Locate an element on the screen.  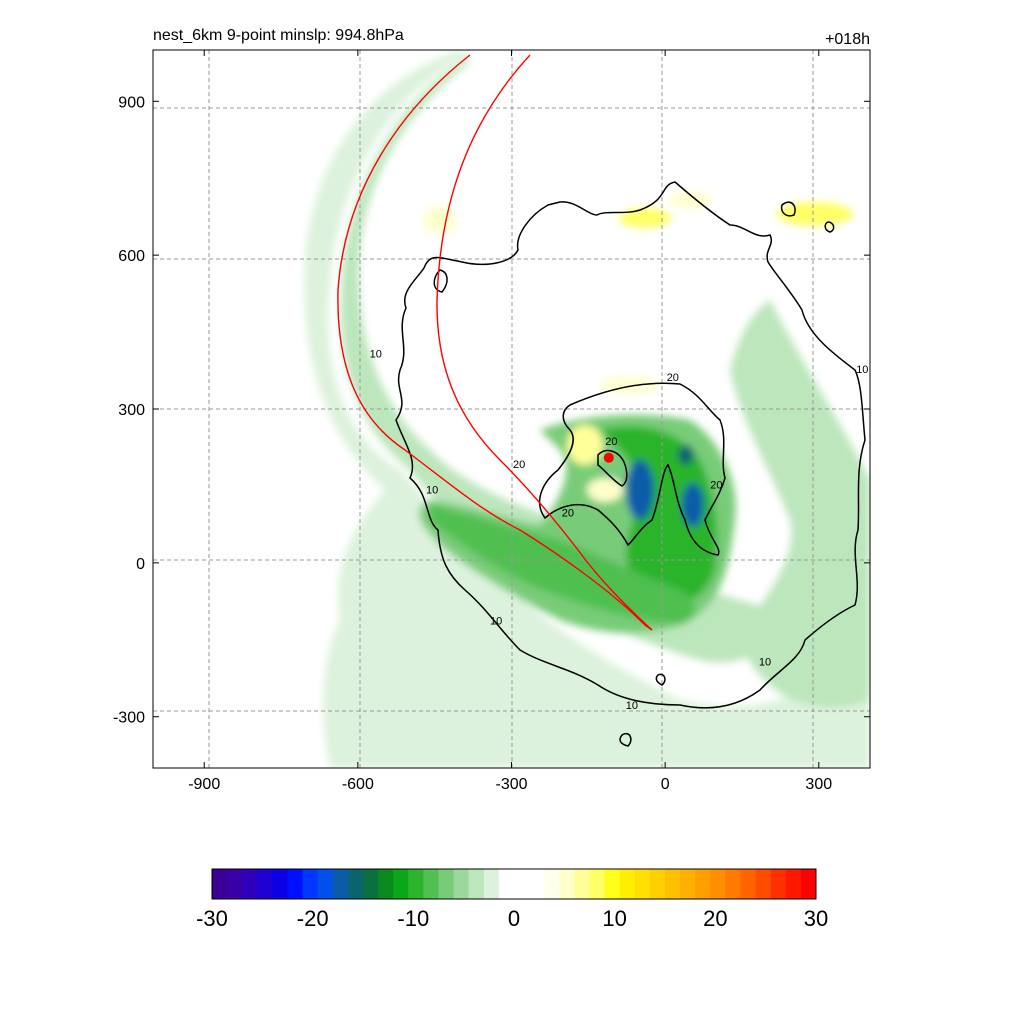
shading-blue-west is located at coordinates (640, 490).